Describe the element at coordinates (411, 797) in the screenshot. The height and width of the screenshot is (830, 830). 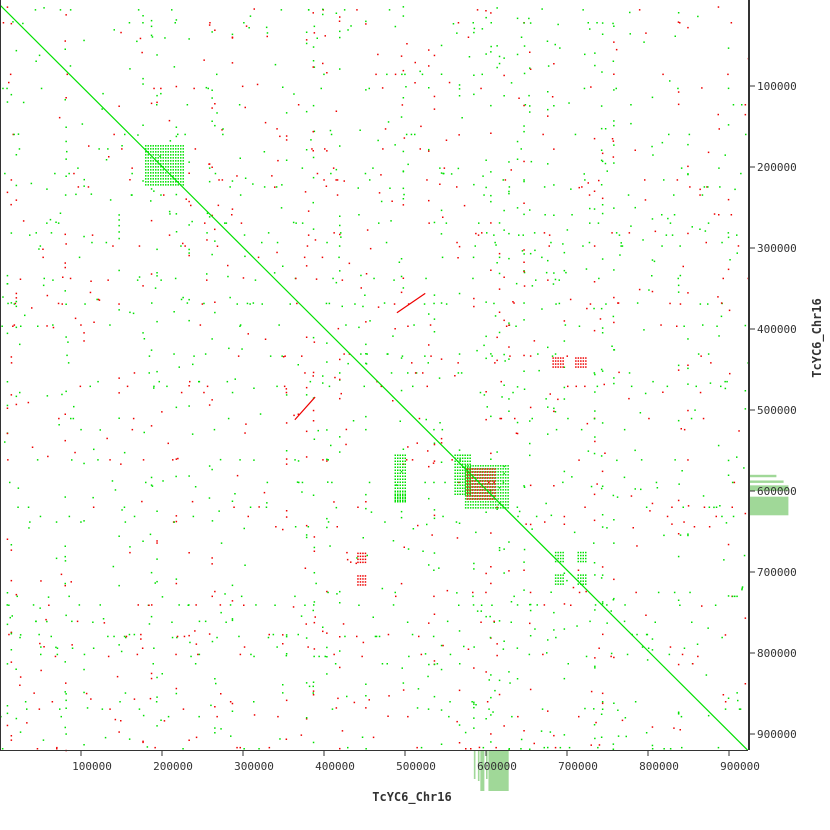
I see `x-axis-label: TcYC6_Chr16` at that location.